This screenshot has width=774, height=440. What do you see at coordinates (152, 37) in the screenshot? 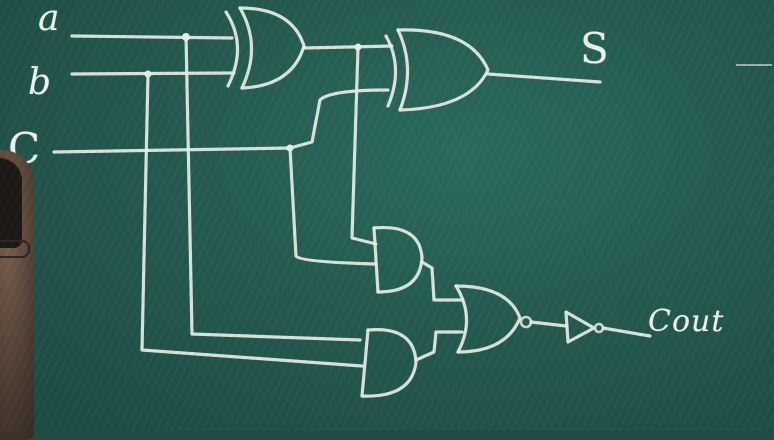
I see `wire-a` at bounding box center [152, 37].